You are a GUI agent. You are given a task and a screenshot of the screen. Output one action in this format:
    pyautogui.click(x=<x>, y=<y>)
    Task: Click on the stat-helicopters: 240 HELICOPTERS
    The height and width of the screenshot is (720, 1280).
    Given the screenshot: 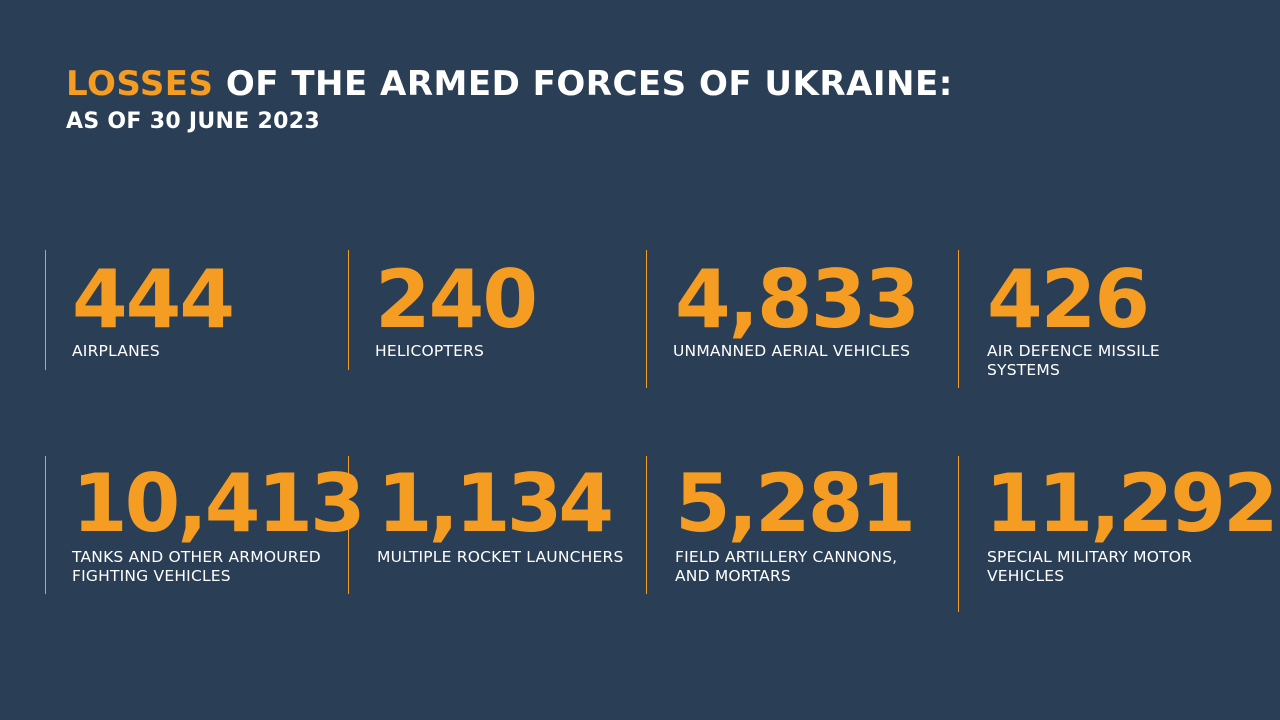 What is the action you would take?
    pyautogui.click(x=493, y=310)
    